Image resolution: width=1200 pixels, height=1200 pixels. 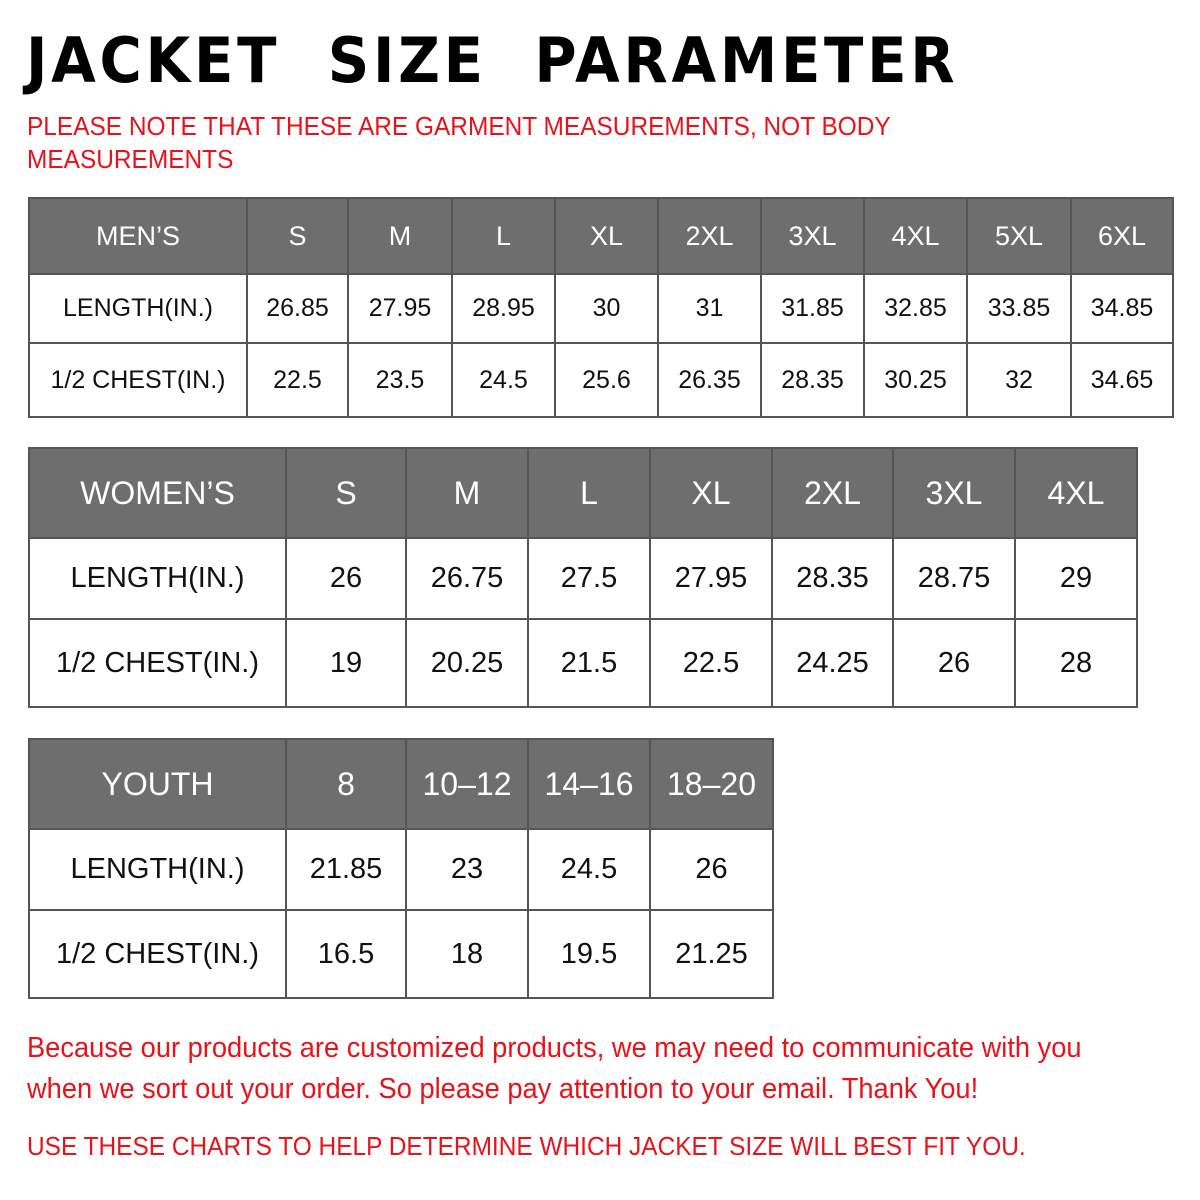 What do you see at coordinates (711, 954) in the screenshot?
I see `measurement-cell: 21.25` at bounding box center [711, 954].